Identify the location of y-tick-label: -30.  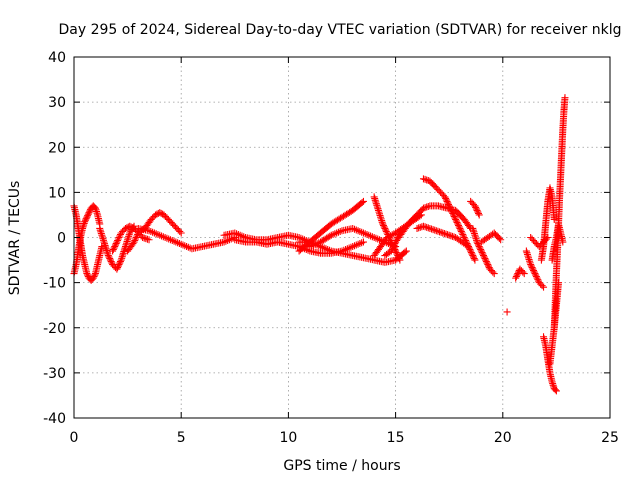
(54, 374).